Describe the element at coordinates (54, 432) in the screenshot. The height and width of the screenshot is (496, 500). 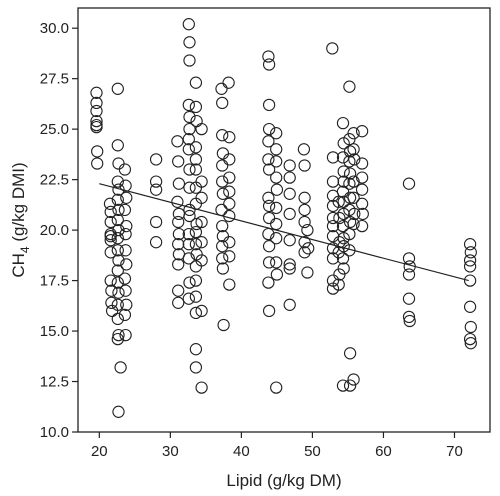
I see `y-tick-label: 10.0` at that location.